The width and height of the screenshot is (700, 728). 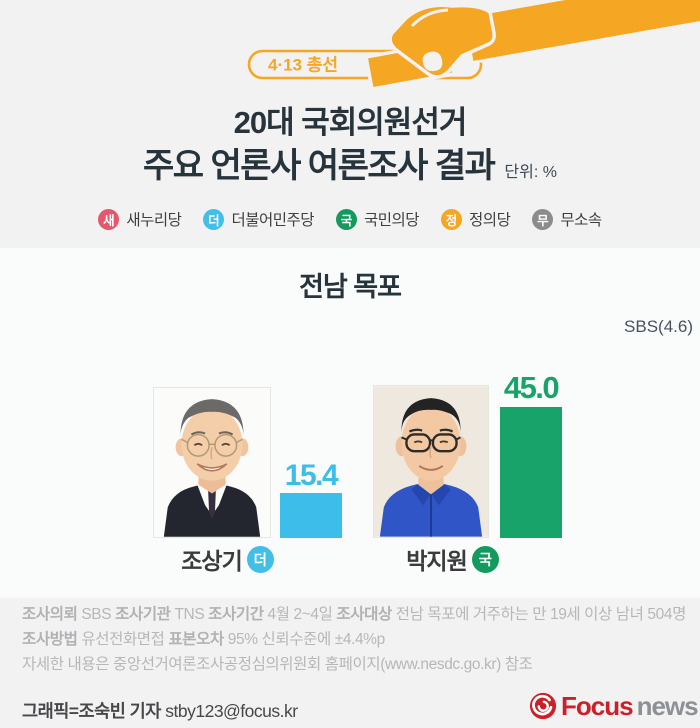 I want to click on unit-label: 단위: %, so click(x=530, y=172).